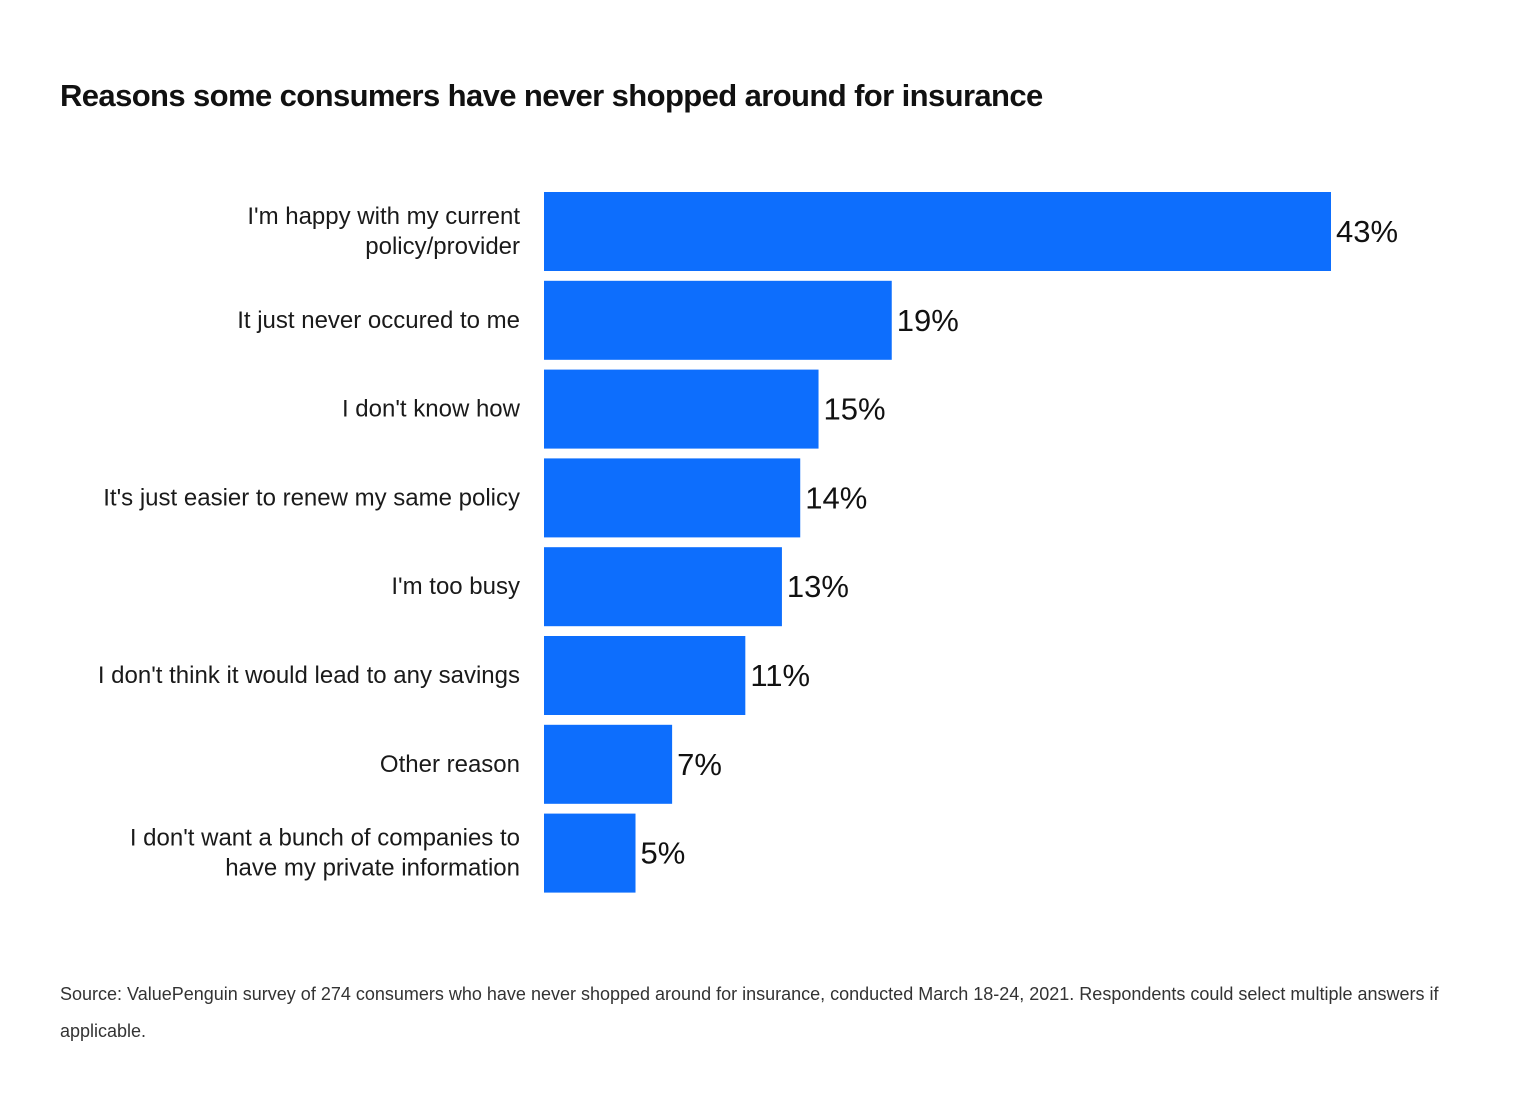 Image resolution: width=1520 pixels, height=1096 pixels. What do you see at coordinates (855, 409) in the screenshot?
I see `value-label: 15%` at bounding box center [855, 409].